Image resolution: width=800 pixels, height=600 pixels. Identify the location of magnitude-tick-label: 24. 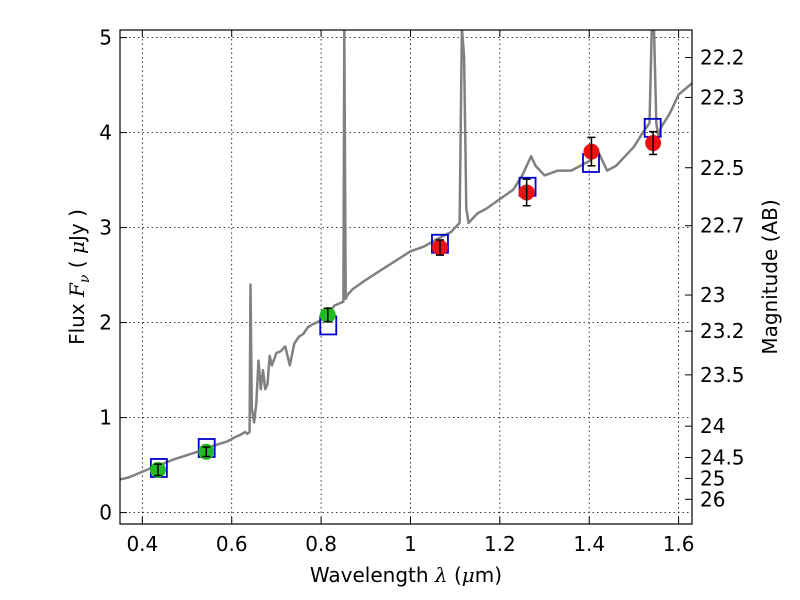
(712, 426).